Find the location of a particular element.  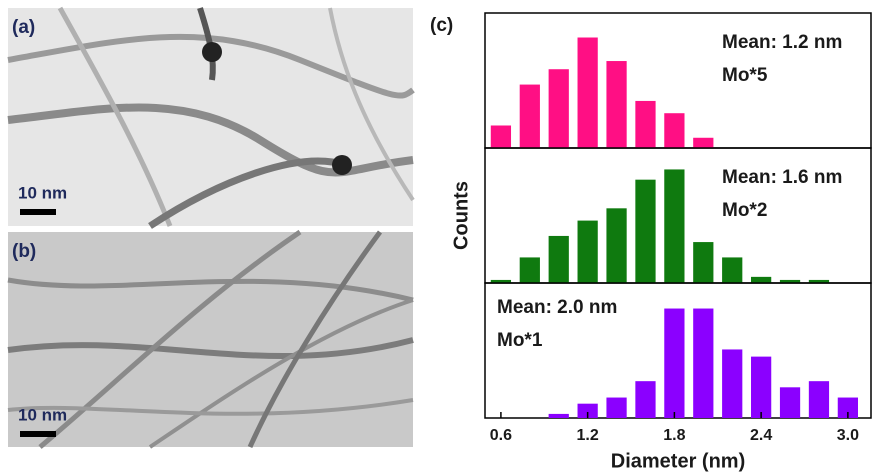

x-tick-label: 1.8 is located at coordinates (674, 435).